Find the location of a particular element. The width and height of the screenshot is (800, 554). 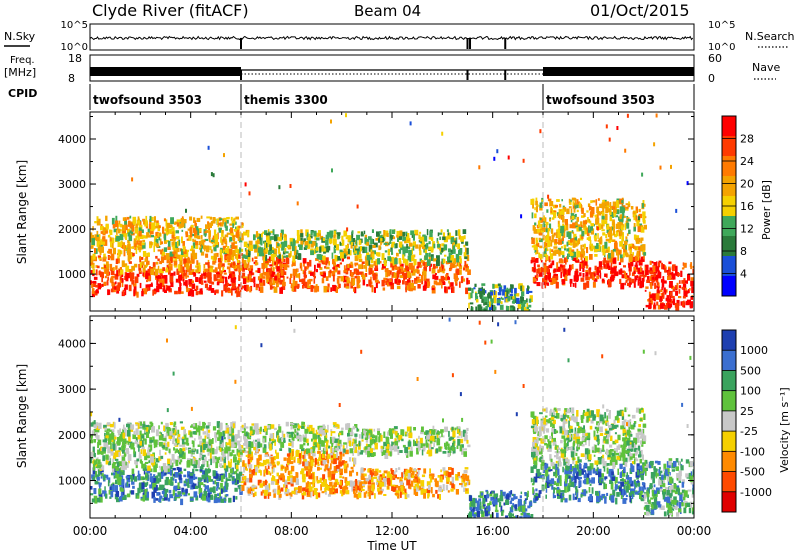

power-ytick-label: 4000 is located at coordinates (72, 139).